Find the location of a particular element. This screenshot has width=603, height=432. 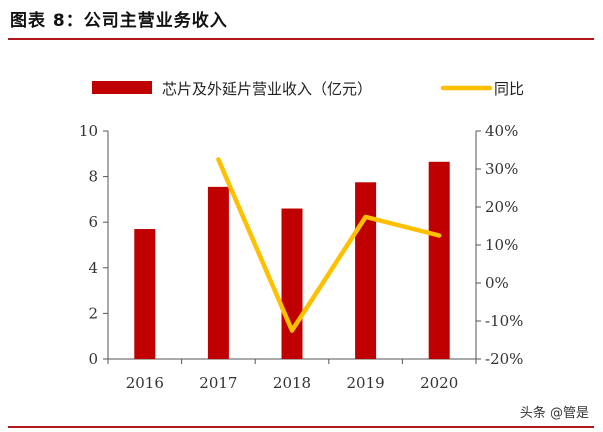

y-left-tick-label: 8 is located at coordinates (93, 177).